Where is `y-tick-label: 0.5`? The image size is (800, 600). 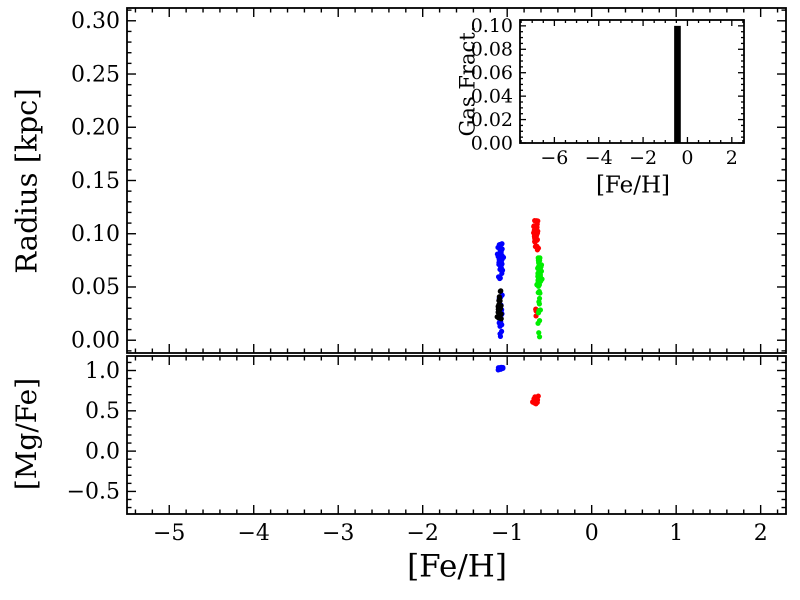 y-tick-label: 0.5 is located at coordinates (102, 411).